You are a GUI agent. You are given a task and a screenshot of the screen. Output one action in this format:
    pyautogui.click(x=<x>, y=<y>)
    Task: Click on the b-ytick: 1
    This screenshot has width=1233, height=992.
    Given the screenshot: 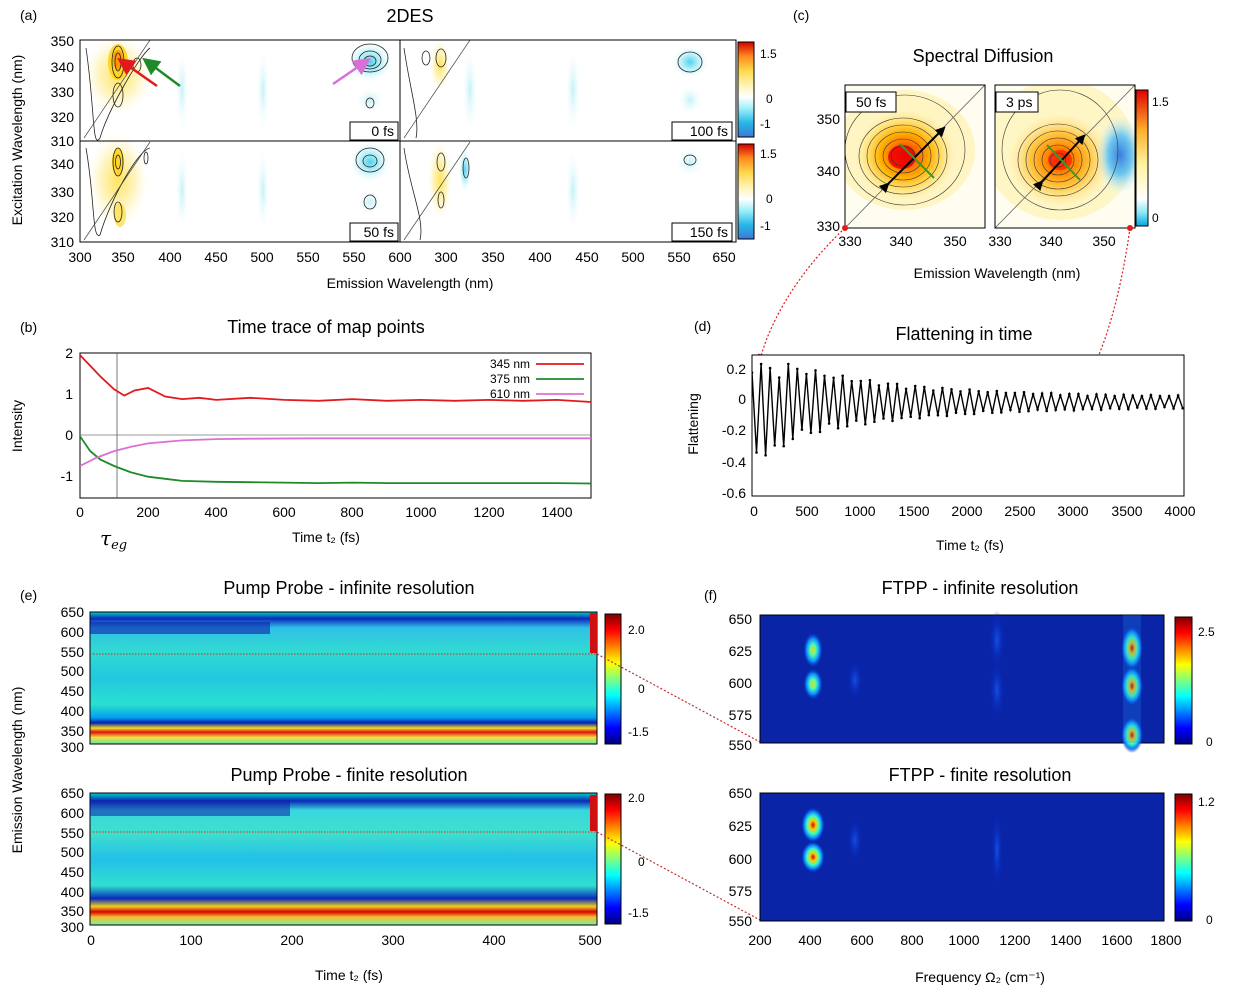 What is the action you would take?
    pyautogui.click(x=69, y=394)
    